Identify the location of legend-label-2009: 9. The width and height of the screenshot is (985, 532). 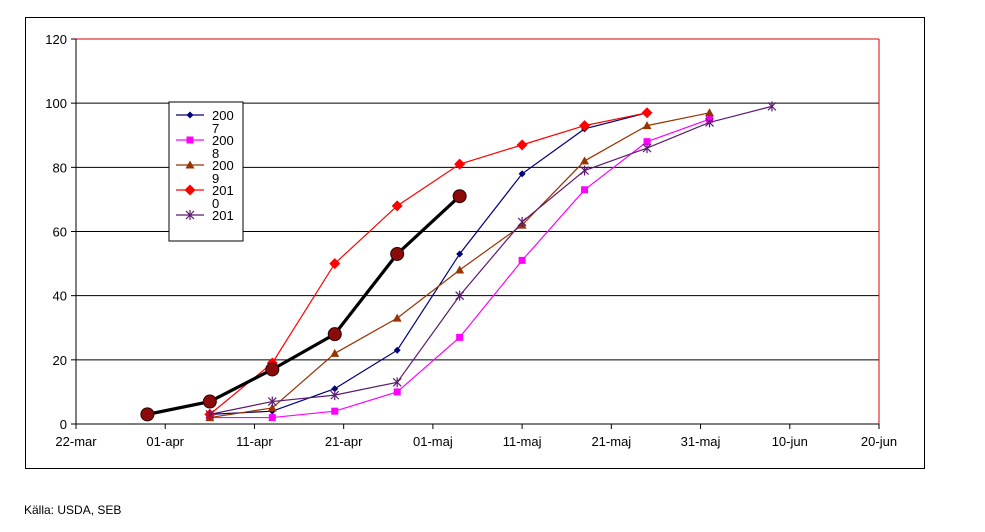
(215, 178).